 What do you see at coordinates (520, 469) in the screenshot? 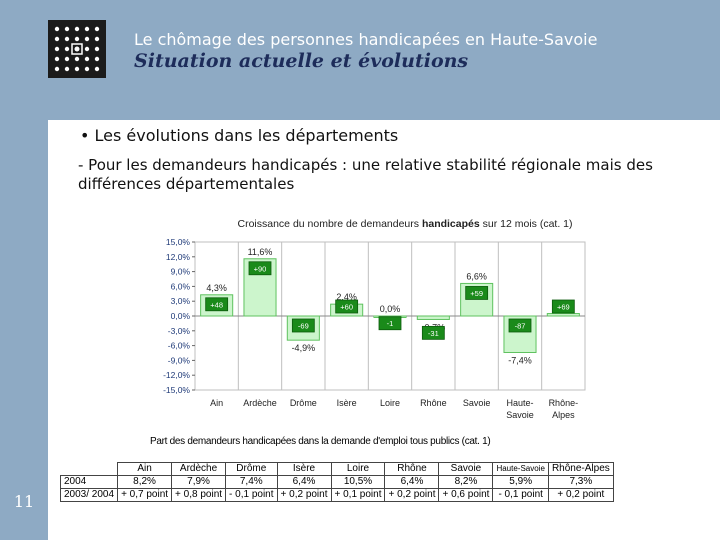
I see `col-header: Haute-Savoie` at bounding box center [520, 469].